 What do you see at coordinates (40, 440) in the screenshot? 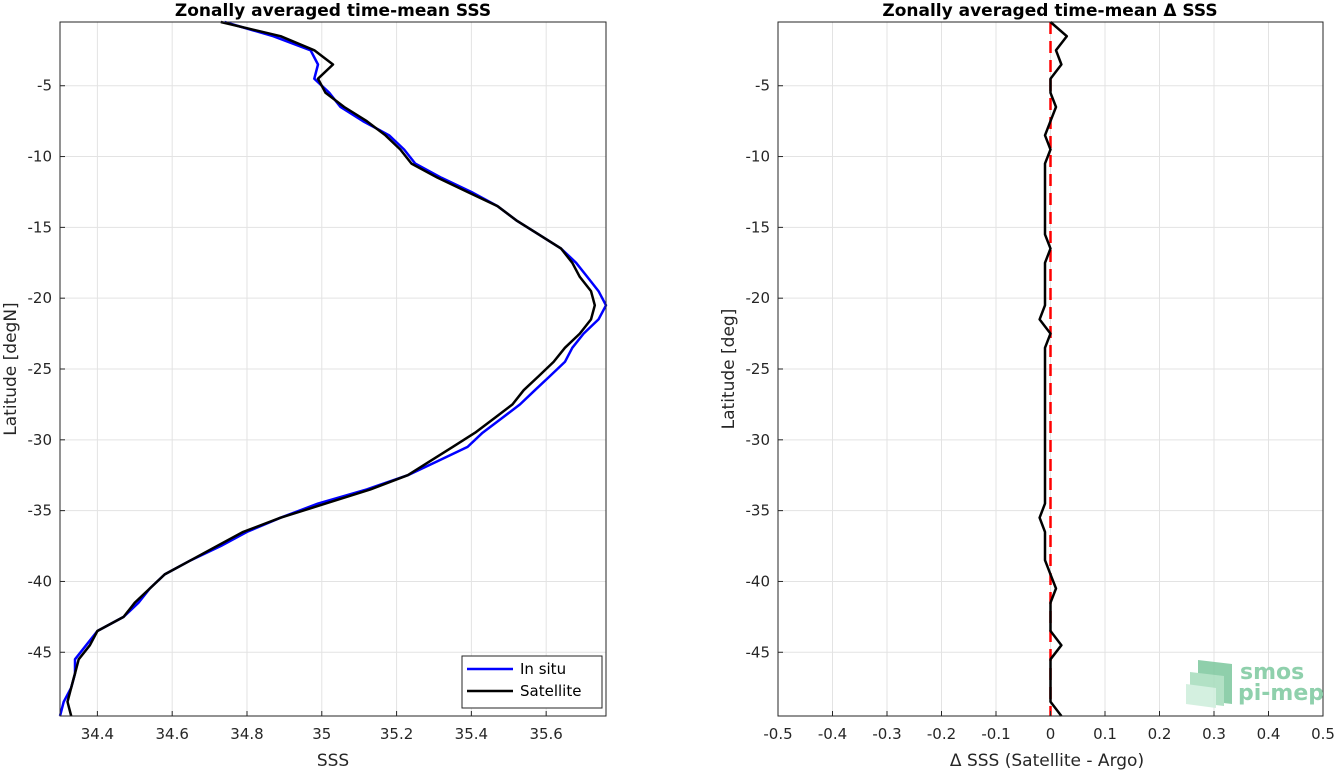
I see `sss-y-tick-label: -30` at bounding box center [40, 440].